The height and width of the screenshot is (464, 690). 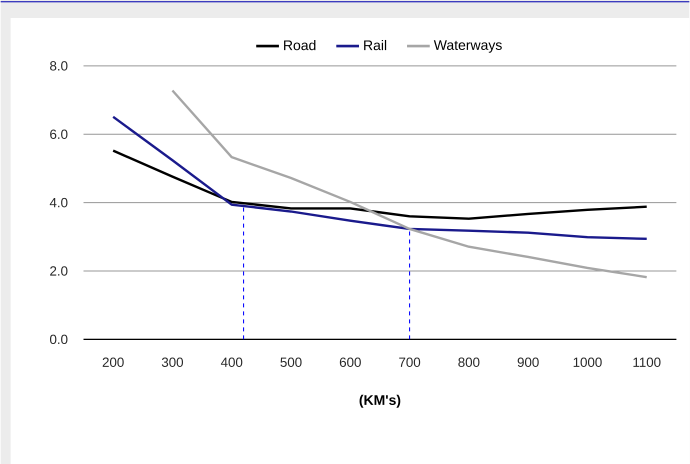 What do you see at coordinates (469, 362) in the screenshot?
I see `x-tick-label: 800` at bounding box center [469, 362].